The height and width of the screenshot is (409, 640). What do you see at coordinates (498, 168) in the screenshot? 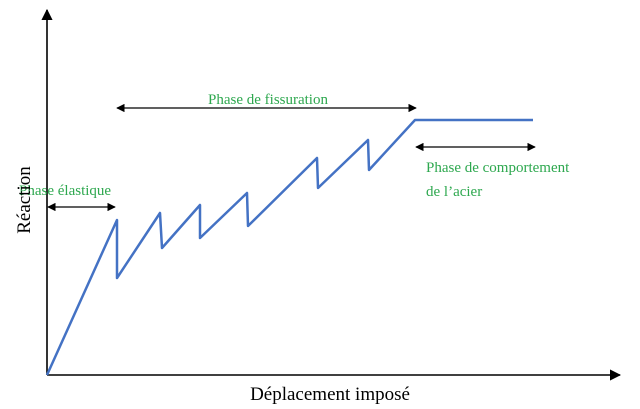
I see `steel-label: Phase de comportement` at bounding box center [498, 168].